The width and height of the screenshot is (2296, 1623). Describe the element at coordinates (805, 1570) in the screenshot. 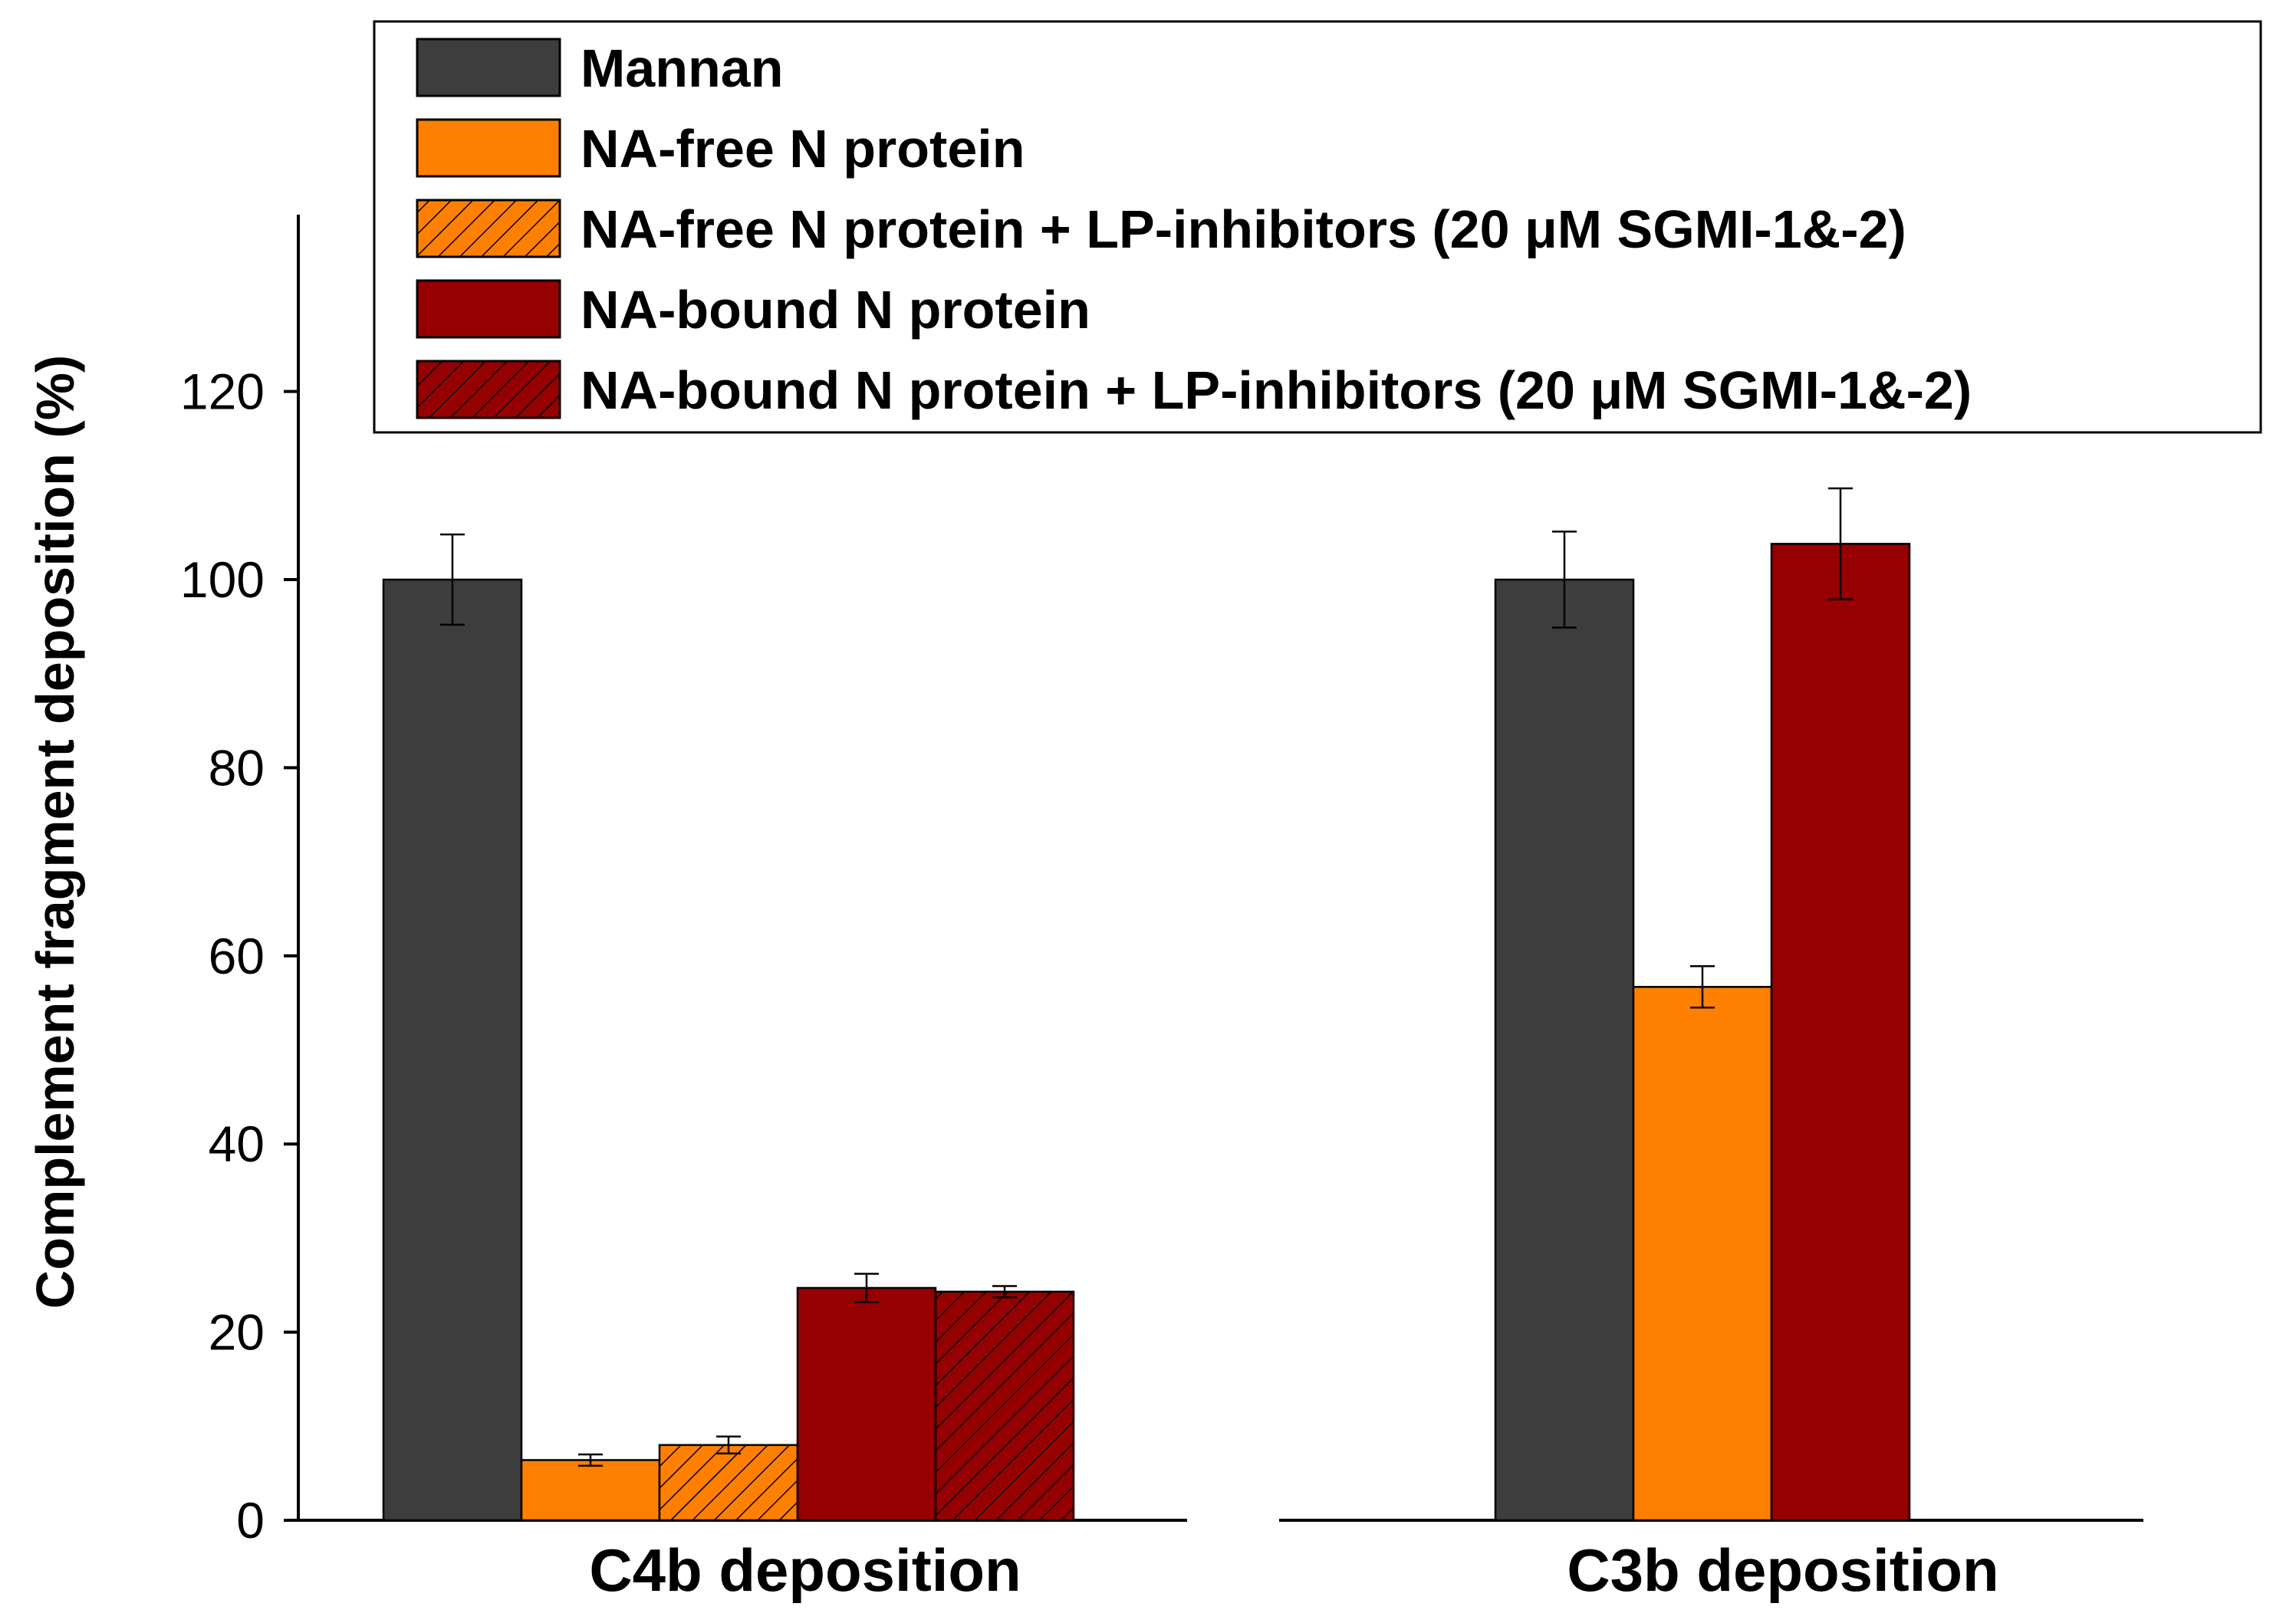

I see `x-category-label: C4b deposition` at that location.